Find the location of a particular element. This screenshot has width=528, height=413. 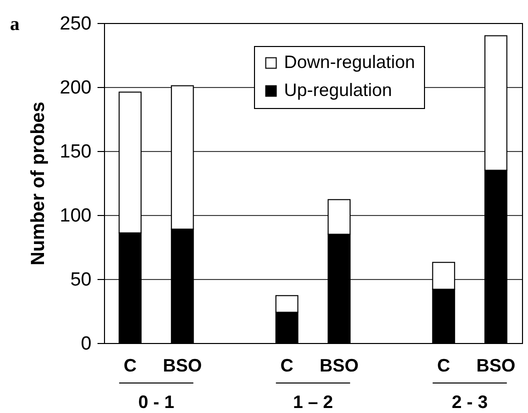

text: a is located at coordinates (15, 24).